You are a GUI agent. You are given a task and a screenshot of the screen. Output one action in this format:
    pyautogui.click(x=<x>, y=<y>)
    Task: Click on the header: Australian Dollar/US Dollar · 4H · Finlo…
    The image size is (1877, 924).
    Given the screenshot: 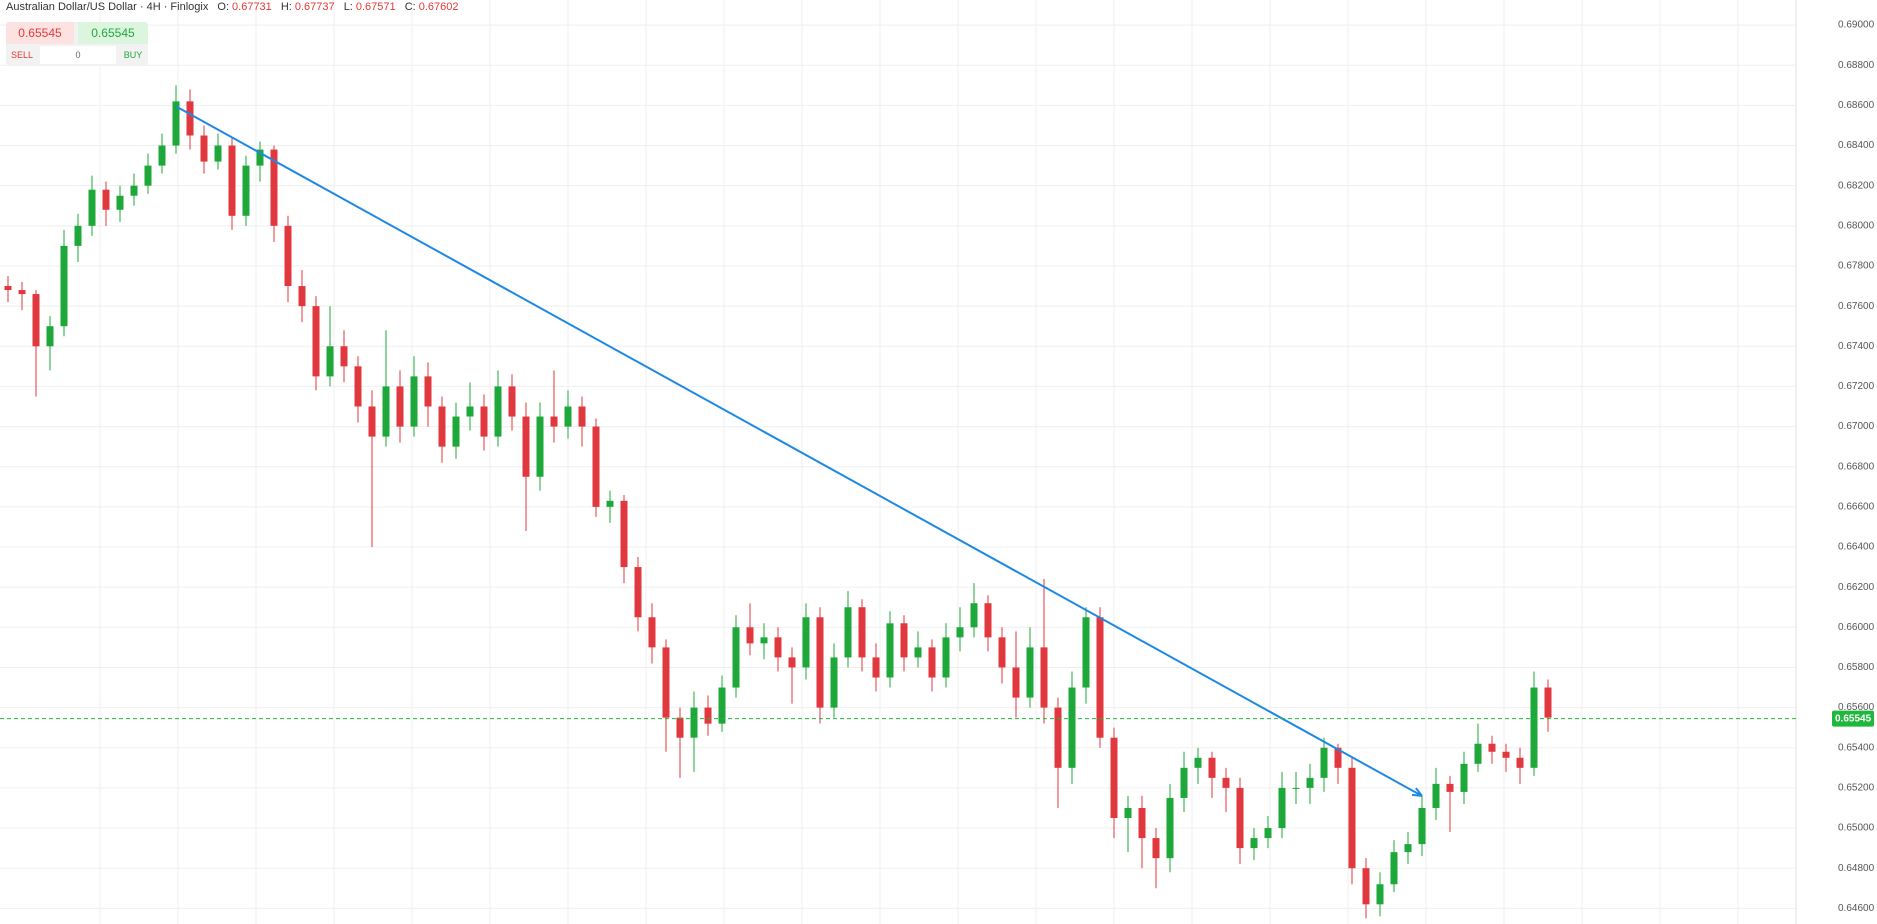 What is the action you would take?
    pyautogui.click(x=235, y=7)
    